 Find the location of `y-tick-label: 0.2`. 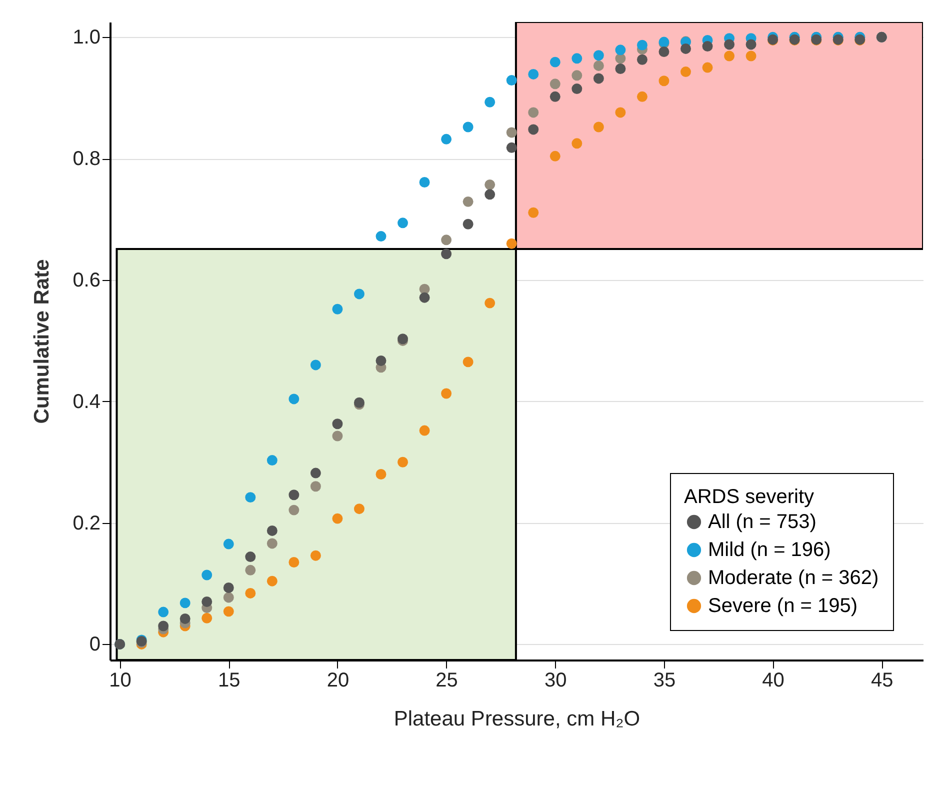

y-tick-label: 0.2 is located at coordinates (86, 523).